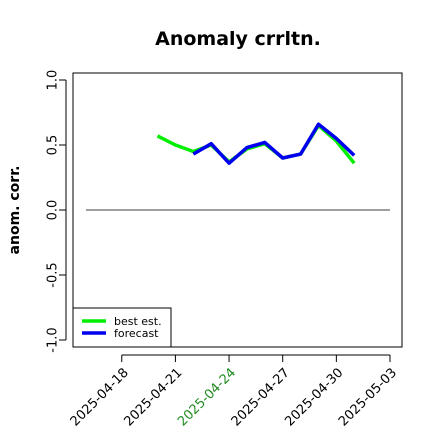  Describe the element at coordinates (53, 145) in the screenshot. I see `y-tick-label: 0.5` at that location.